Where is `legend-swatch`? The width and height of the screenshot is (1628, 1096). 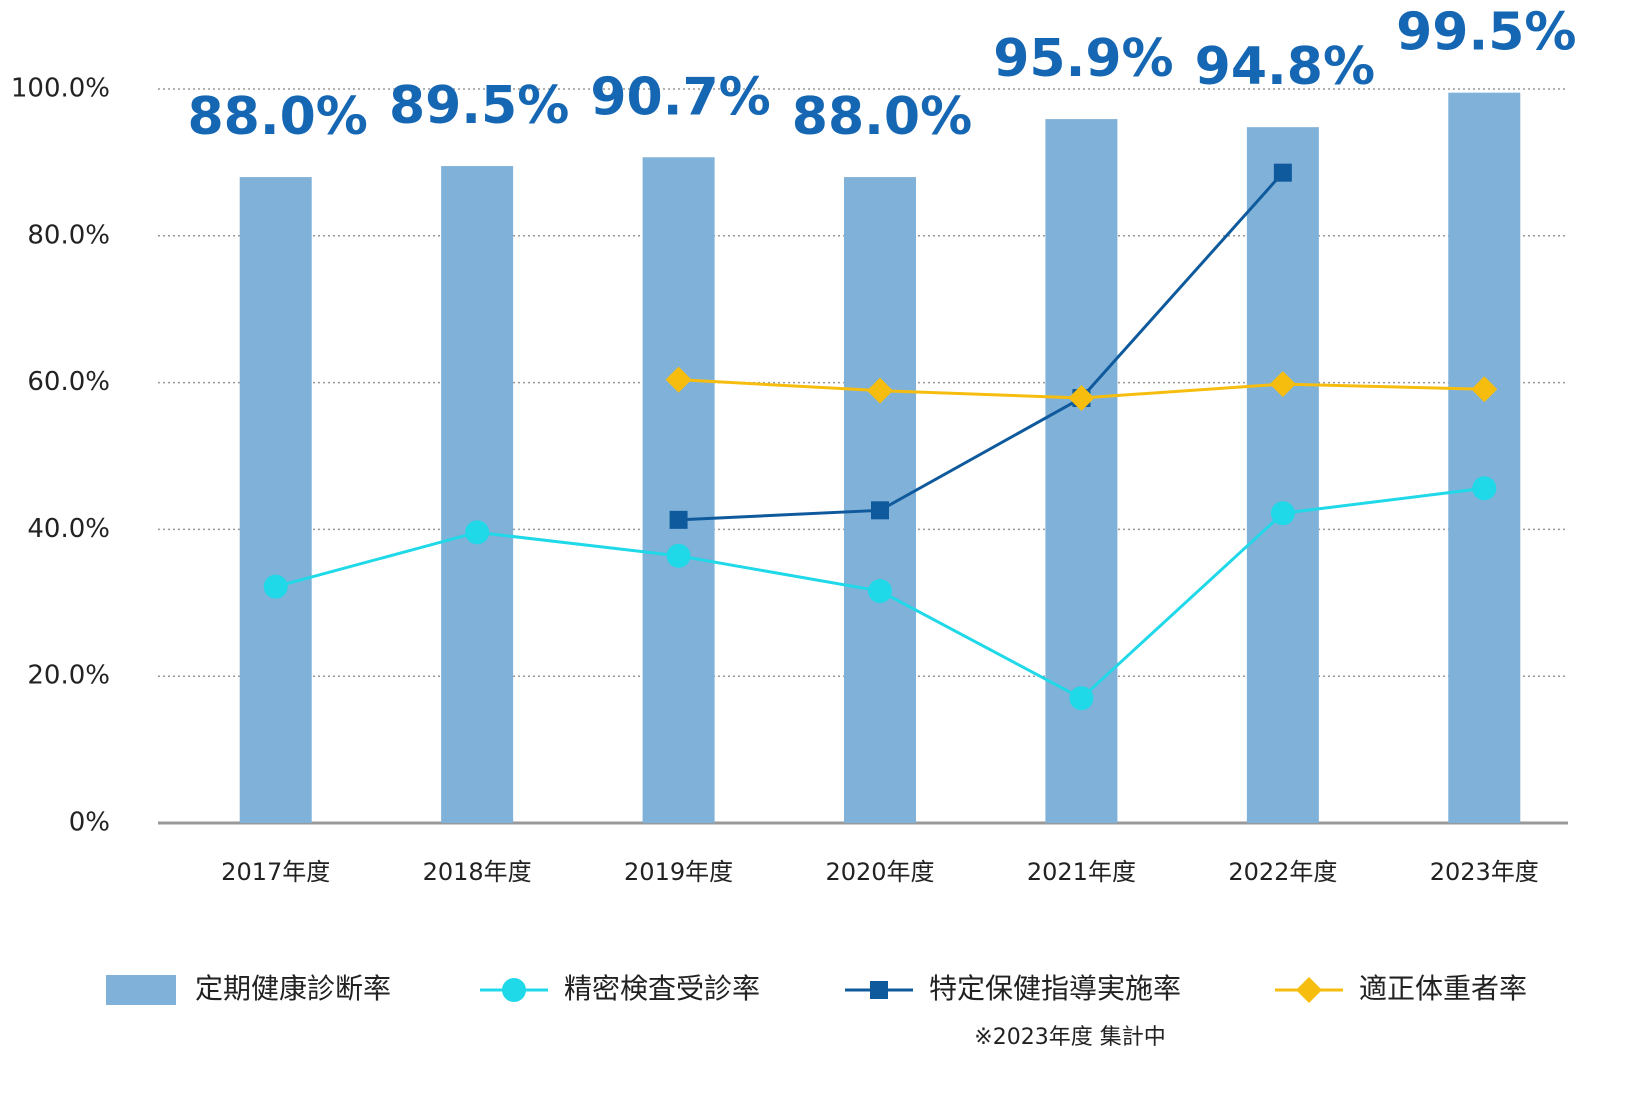
legend-swatch is located at coordinates (141, 990).